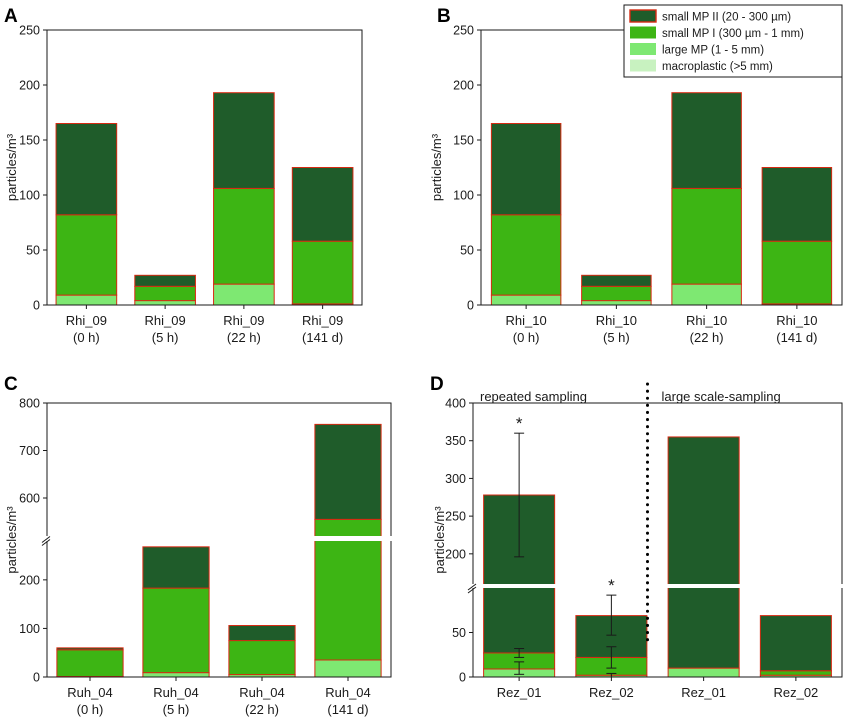 The width and height of the screenshot is (858, 717). I want to click on group-label: large scale-sampling, so click(721, 396).